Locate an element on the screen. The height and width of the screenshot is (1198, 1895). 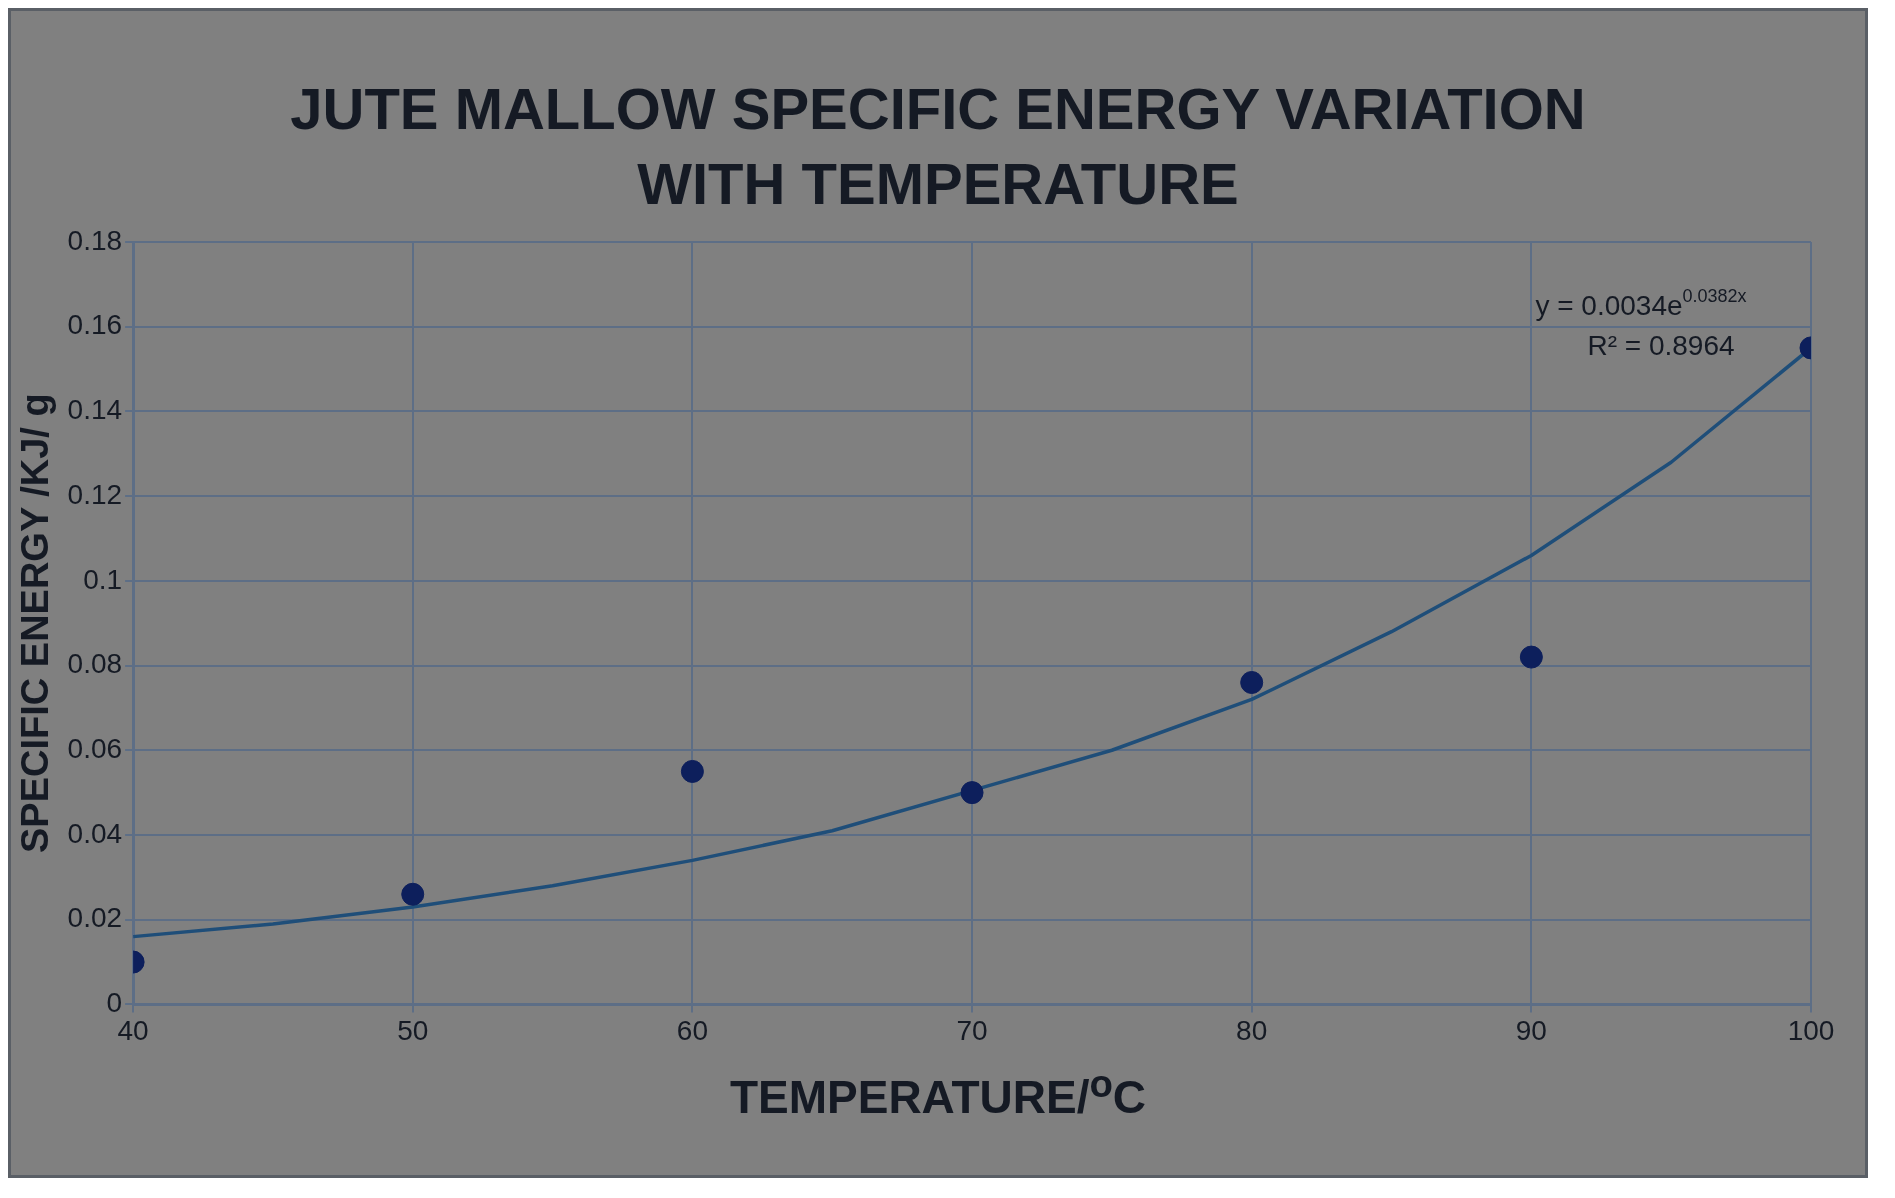
x-tick-label: 50 is located at coordinates (413, 1030).